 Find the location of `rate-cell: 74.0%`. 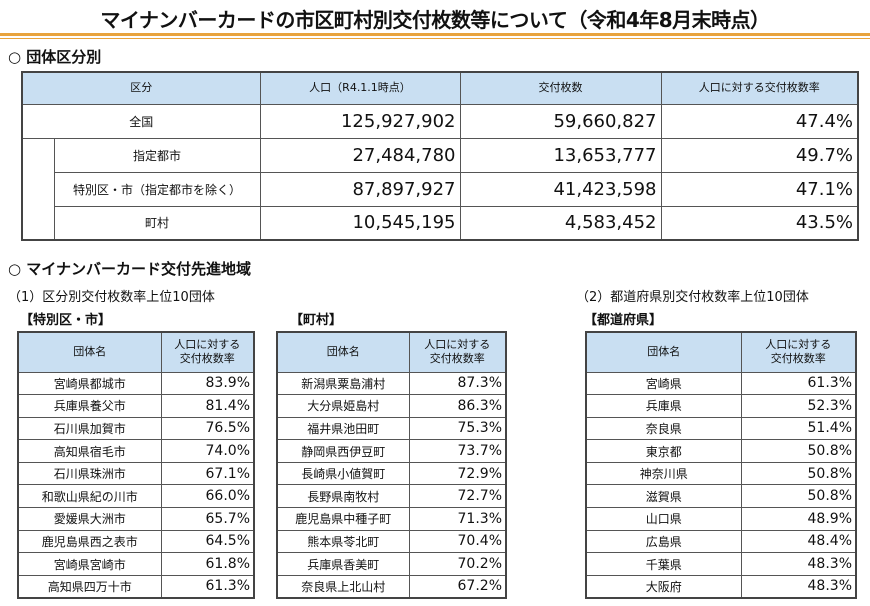

rate-cell: 74.0% is located at coordinates (207, 451).